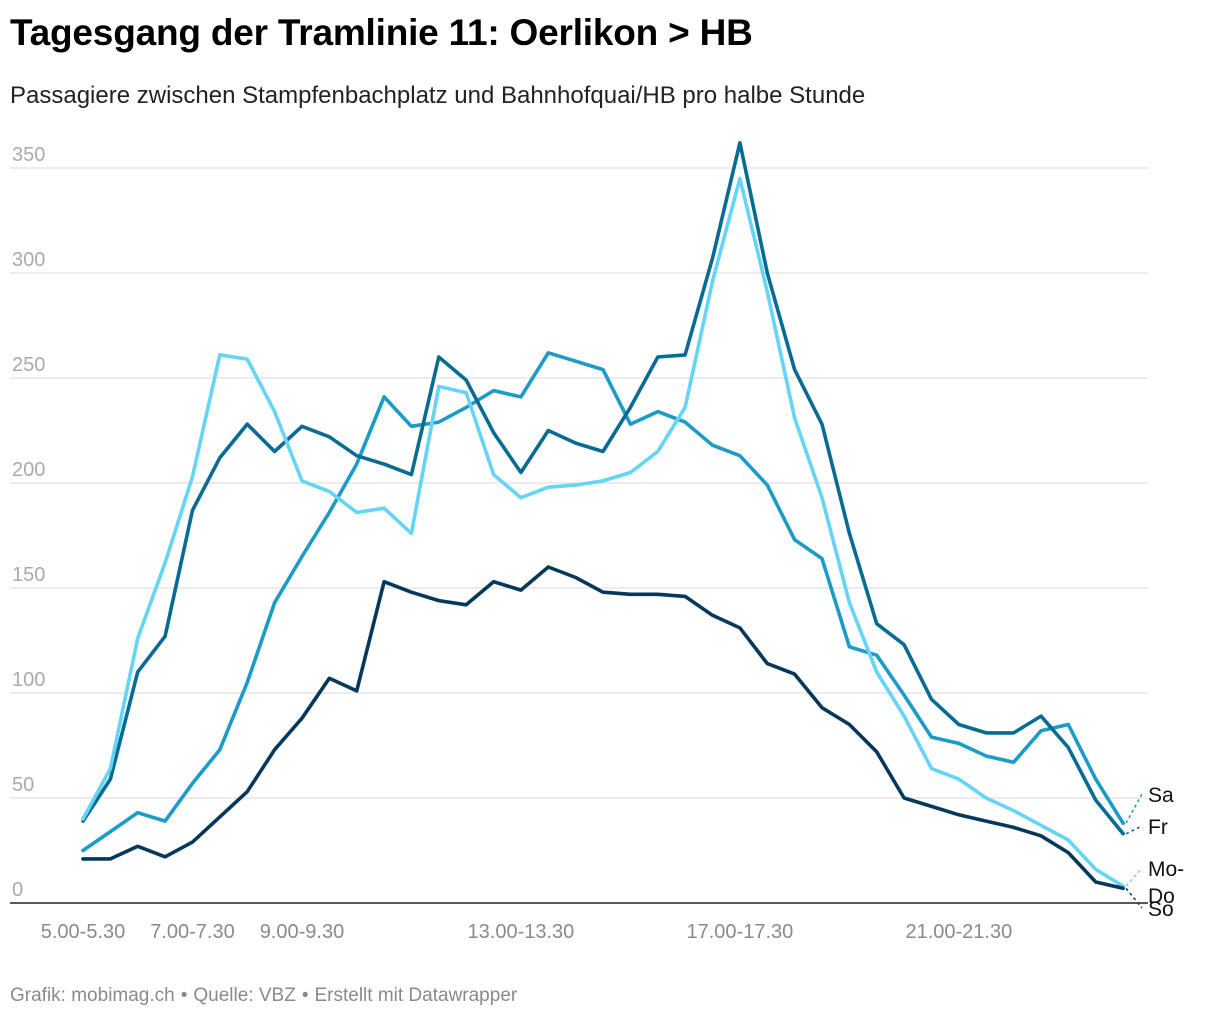  What do you see at coordinates (1161, 795) in the screenshot?
I see `series-label: Sa` at bounding box center [1161, 795].